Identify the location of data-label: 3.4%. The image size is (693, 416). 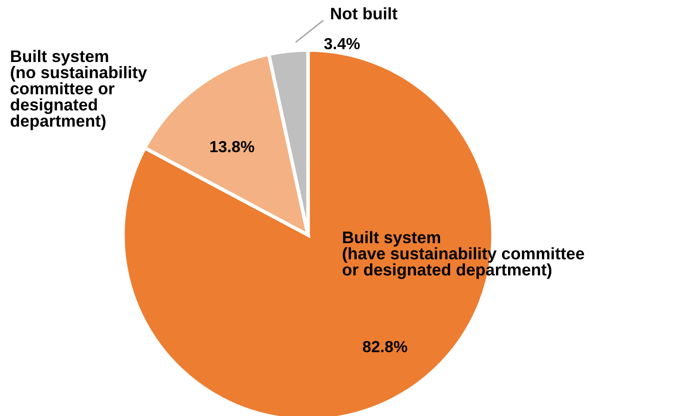
(342, 44).